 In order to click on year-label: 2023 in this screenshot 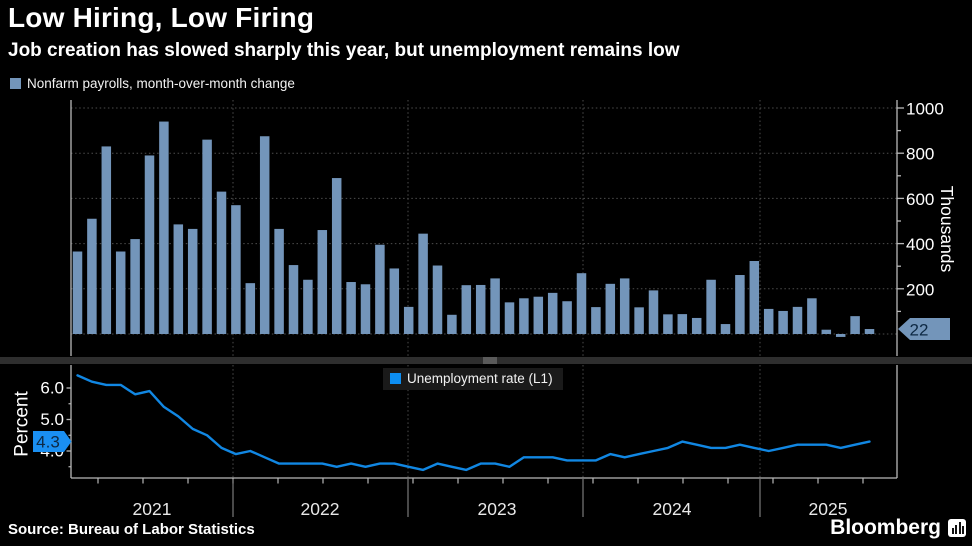, I will do `click(497, 509)`.